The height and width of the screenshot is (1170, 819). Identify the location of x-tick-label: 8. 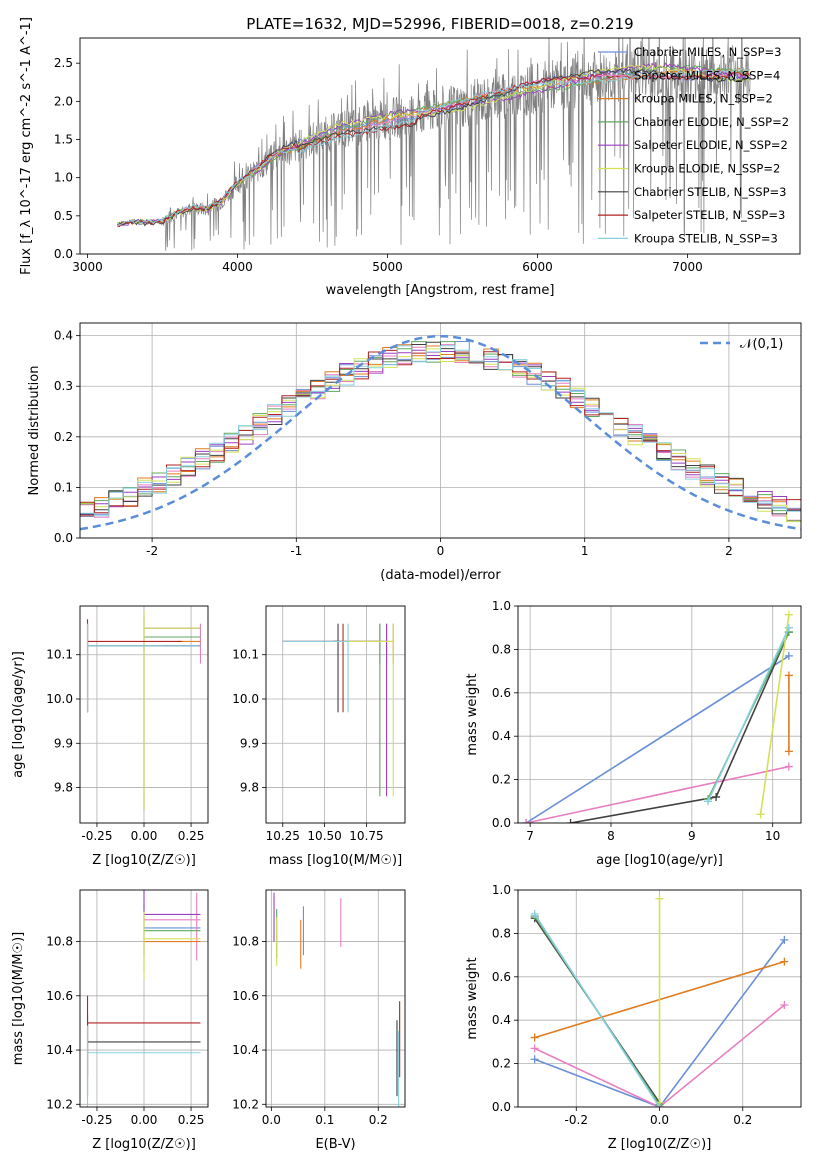
(611, 836).